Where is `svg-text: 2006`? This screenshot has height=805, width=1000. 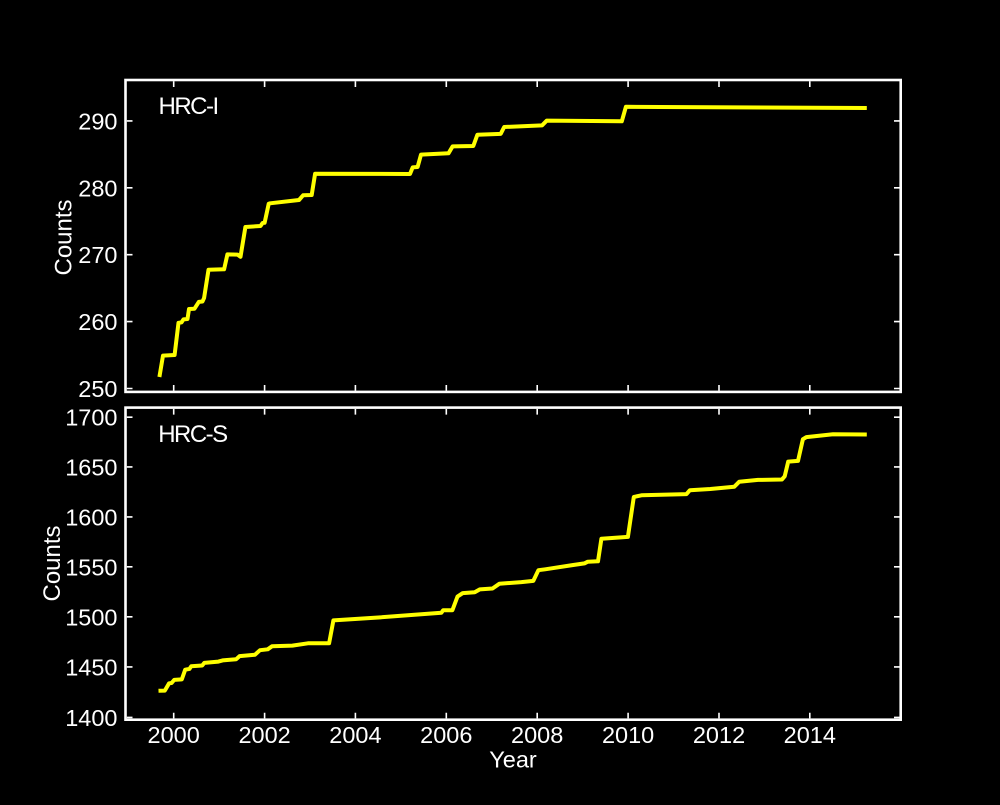
svg-text: 2006 is located at coordinates (446, 735).